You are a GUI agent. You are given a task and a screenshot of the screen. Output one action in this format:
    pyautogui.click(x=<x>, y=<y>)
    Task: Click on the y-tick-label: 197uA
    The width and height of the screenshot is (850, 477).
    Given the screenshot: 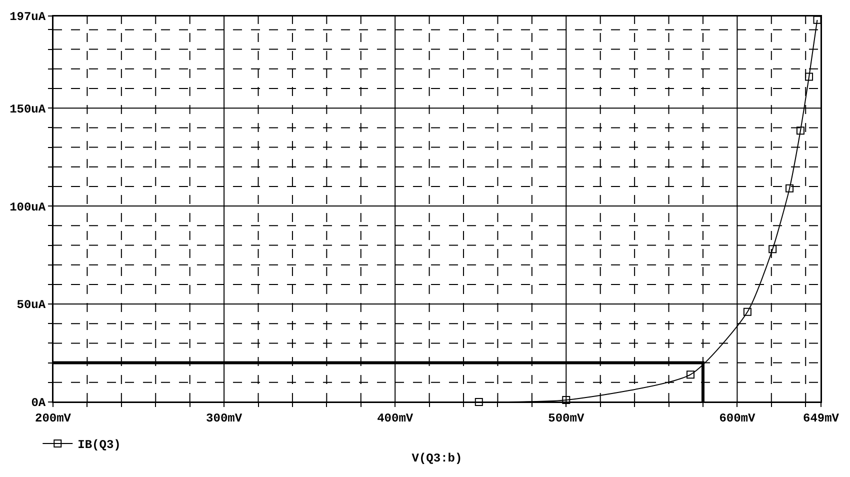 What is the action you would take?
    pyautogui.click(x=28, y=17)
    